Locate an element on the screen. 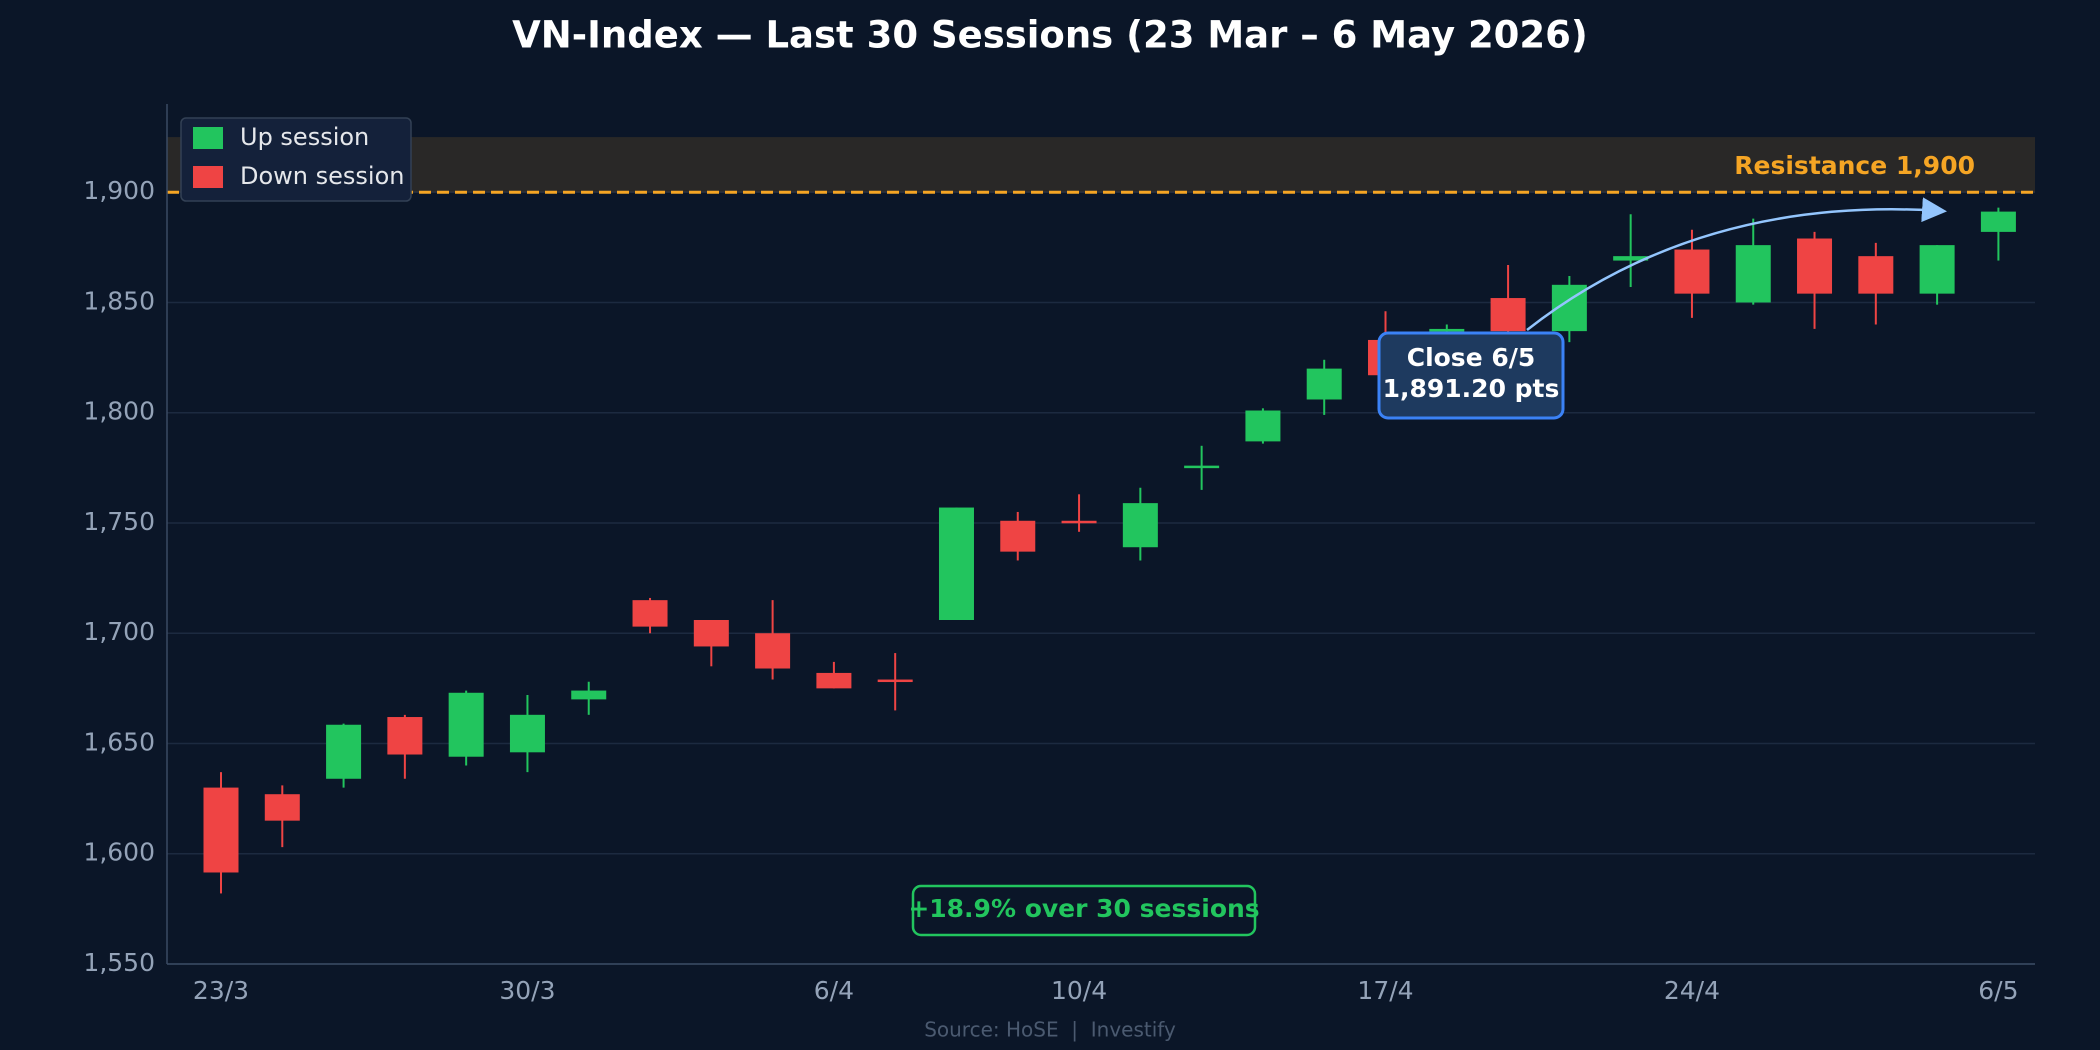 The height and width of the screenshot is (1050, 2100). x-tick-label: 17/4 is located at coordinates (1385, 990).